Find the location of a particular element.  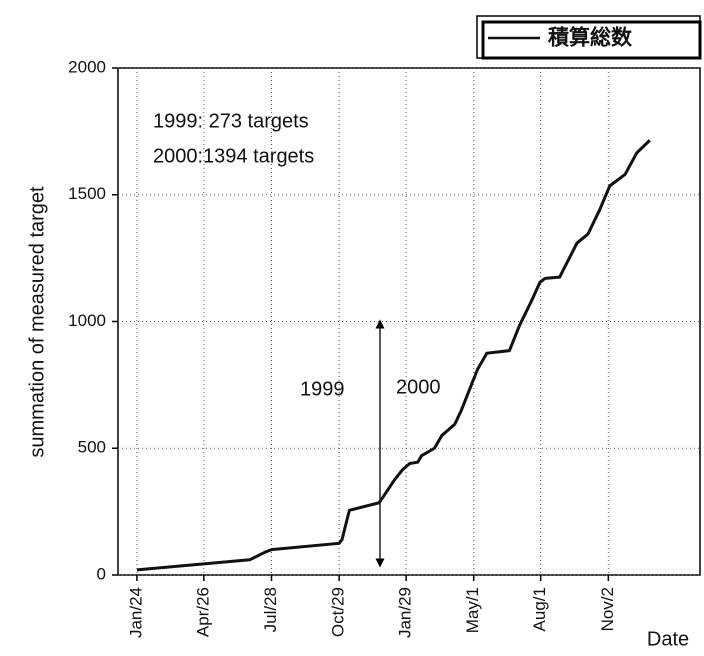

annotation: 1999 is located at coordinates (322, 389).